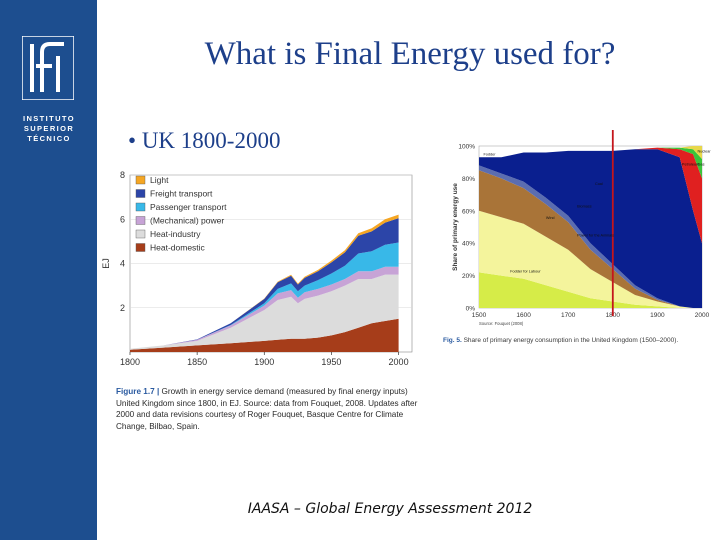 This screenshot has width=720, height=540. What do you see at coordinates (468, 211) in the screenshot?
I see `right-ytick-label: 60%` at bounding box center [468, 211].